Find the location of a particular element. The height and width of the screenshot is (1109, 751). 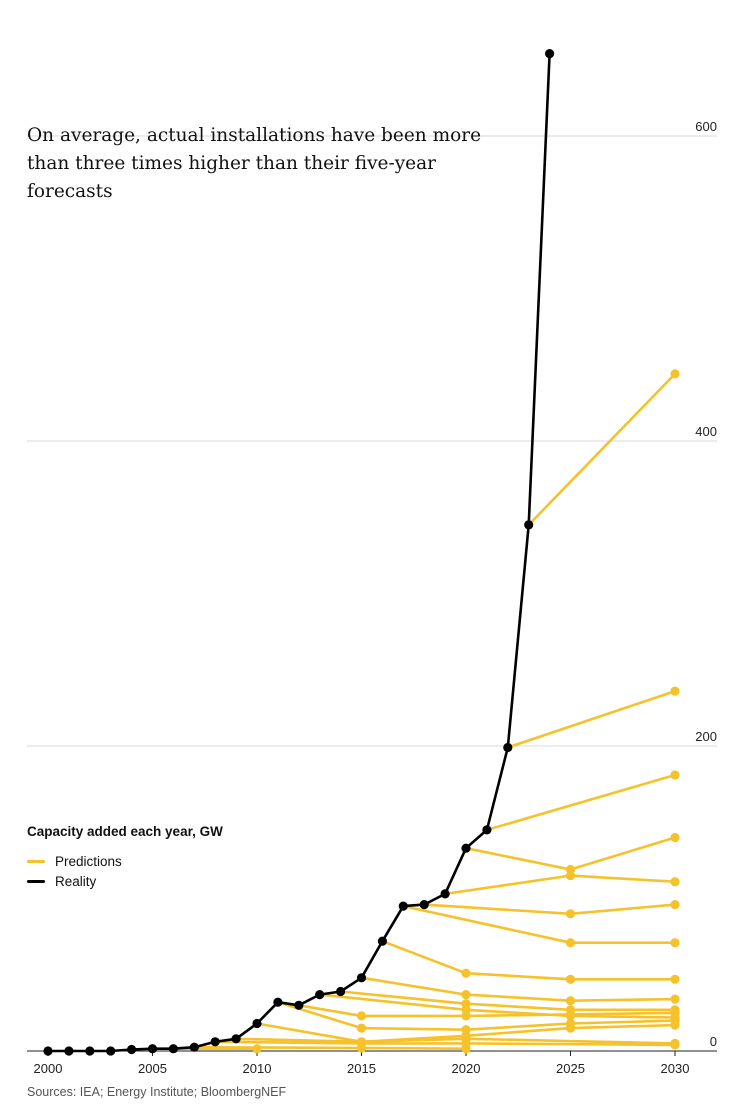

reality-point-0-2015 is located at coordinates (361, 978).